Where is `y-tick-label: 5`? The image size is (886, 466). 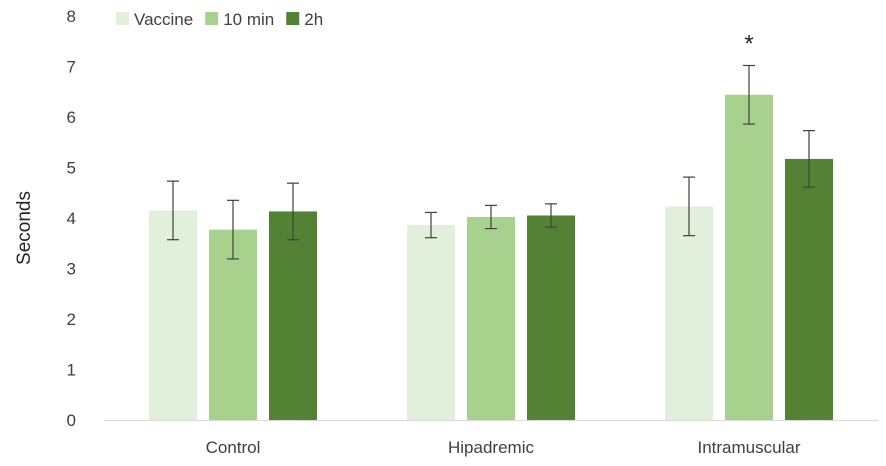
y-tick-label: 5 is located at coordinates (71, 168).